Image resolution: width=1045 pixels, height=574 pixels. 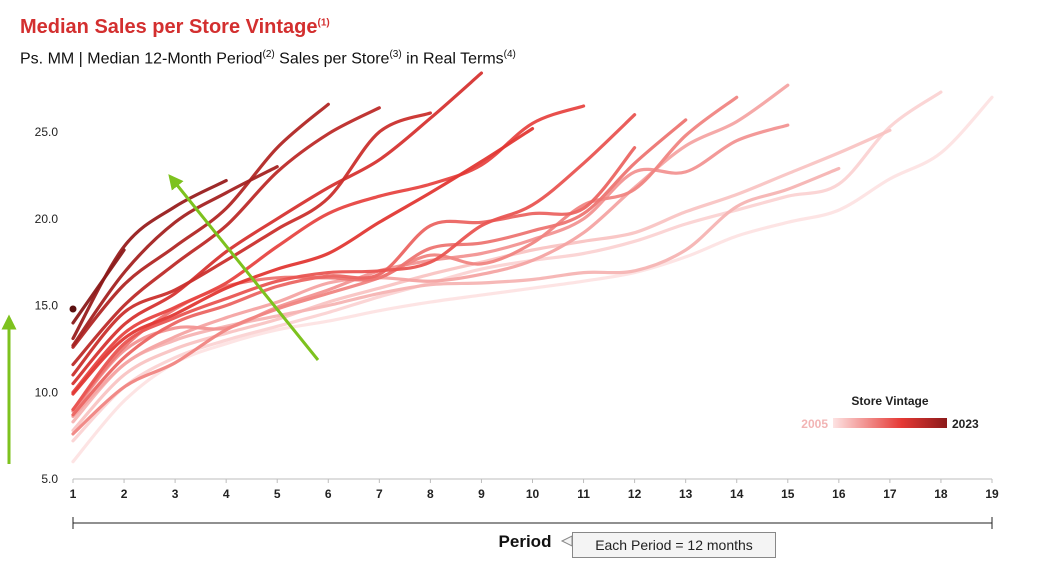 What do you see at coordinates (533, 494) in the screenshot?
I see `x-tick-label: 10` at bounding box center [533, 494].